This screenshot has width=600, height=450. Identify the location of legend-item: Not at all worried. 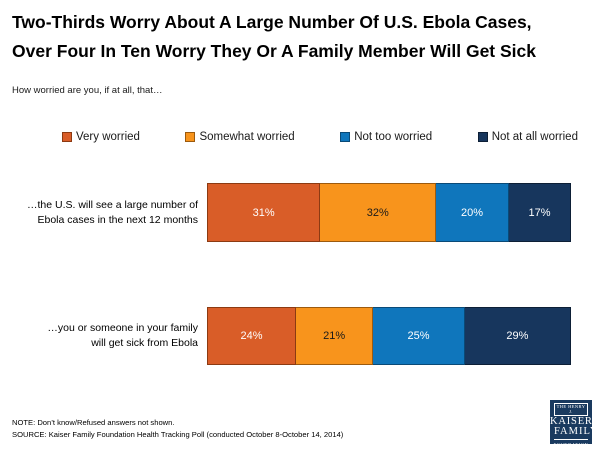
(527, 137).